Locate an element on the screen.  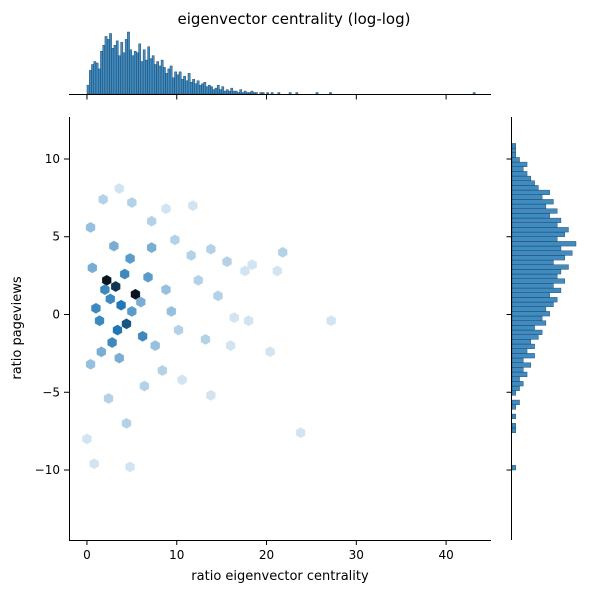
y-tick-label: −10 is located at coordinates (47, 470).